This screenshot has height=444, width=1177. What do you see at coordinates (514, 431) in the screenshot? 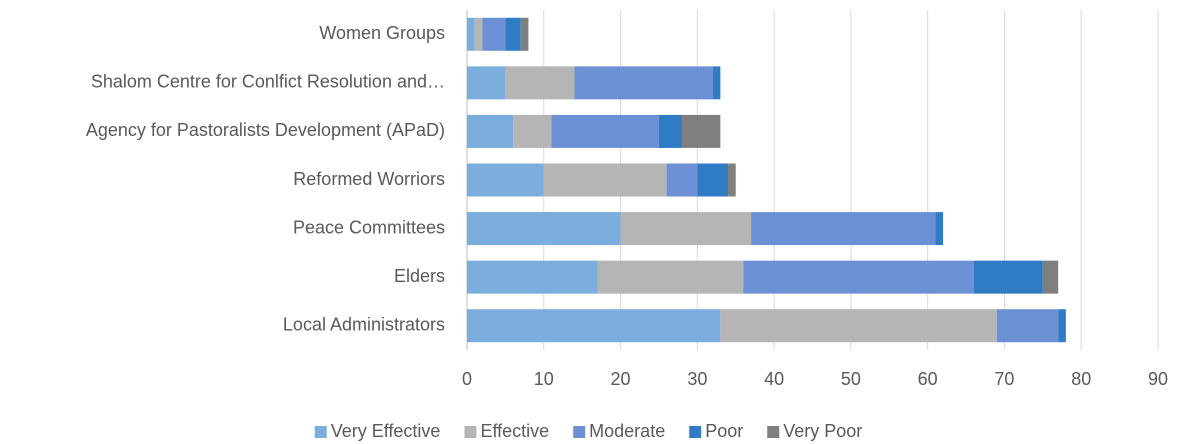
I see `legend-label: Effective` at bounding box center [514, 431].